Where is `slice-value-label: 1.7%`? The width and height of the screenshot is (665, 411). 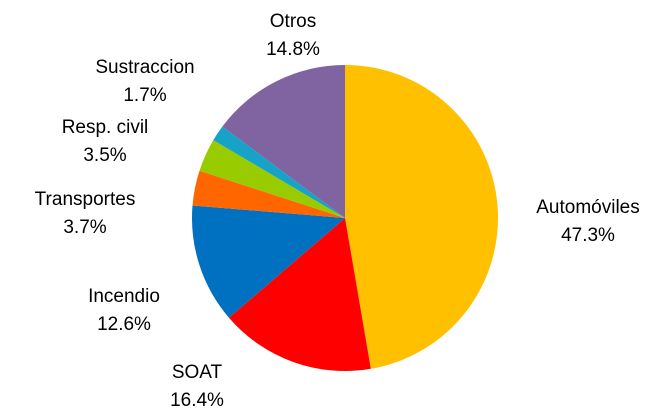
slice-value-label: 1.7% is located at coordinates (144, 95).